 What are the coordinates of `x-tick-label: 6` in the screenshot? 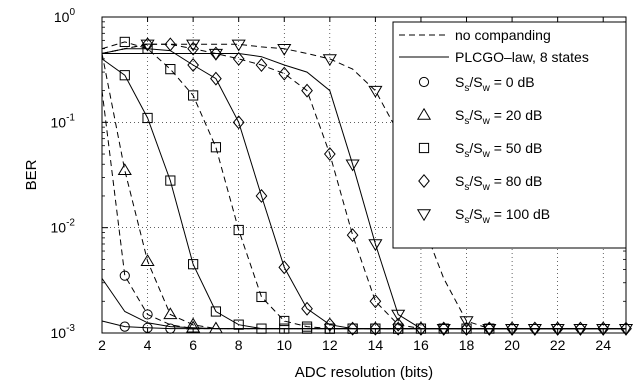 It's located at (193, 345).